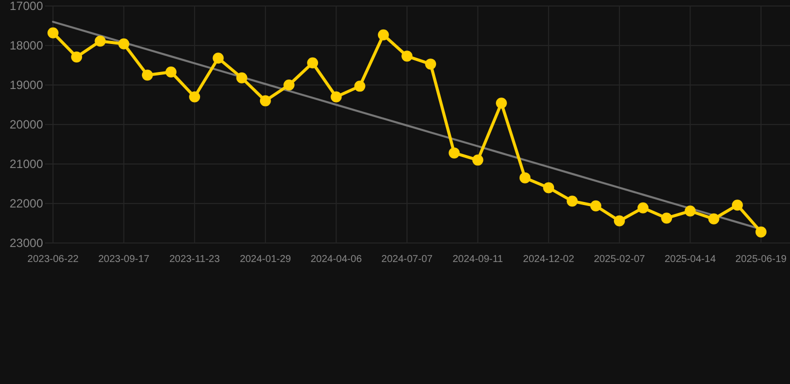 The image size is (790, 384). I want to click on y-tick-label: 17000, so click(27, 7).